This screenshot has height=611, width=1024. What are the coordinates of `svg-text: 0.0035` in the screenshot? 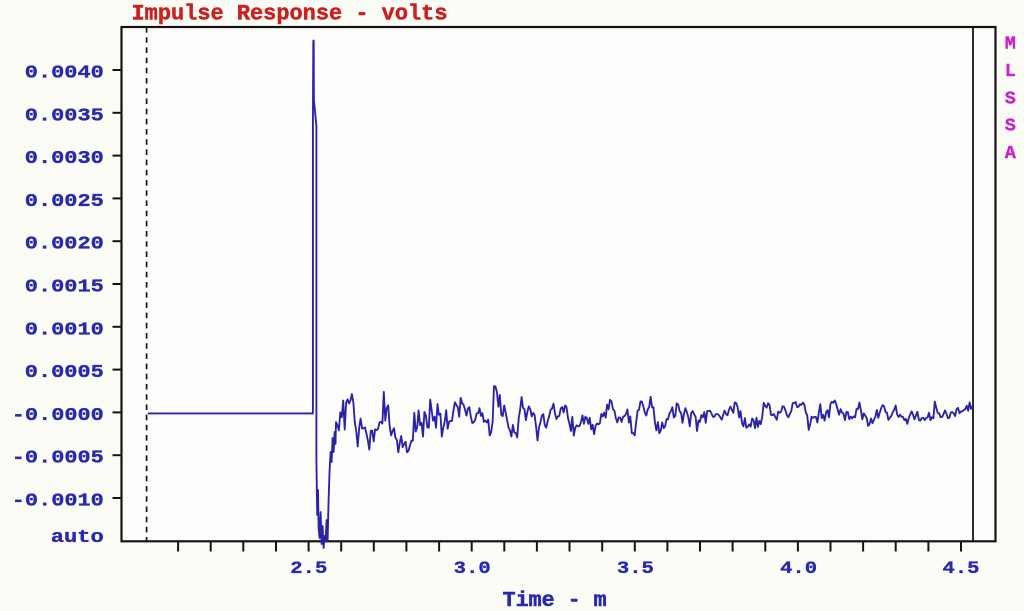 It's located at (64, 116).